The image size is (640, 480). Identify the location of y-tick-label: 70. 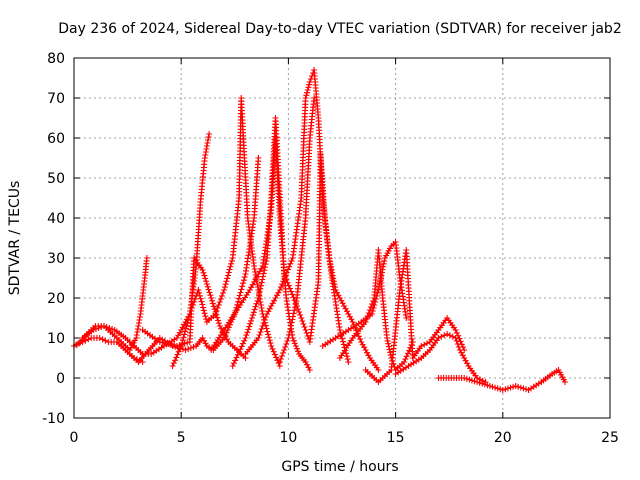
(56, 99).